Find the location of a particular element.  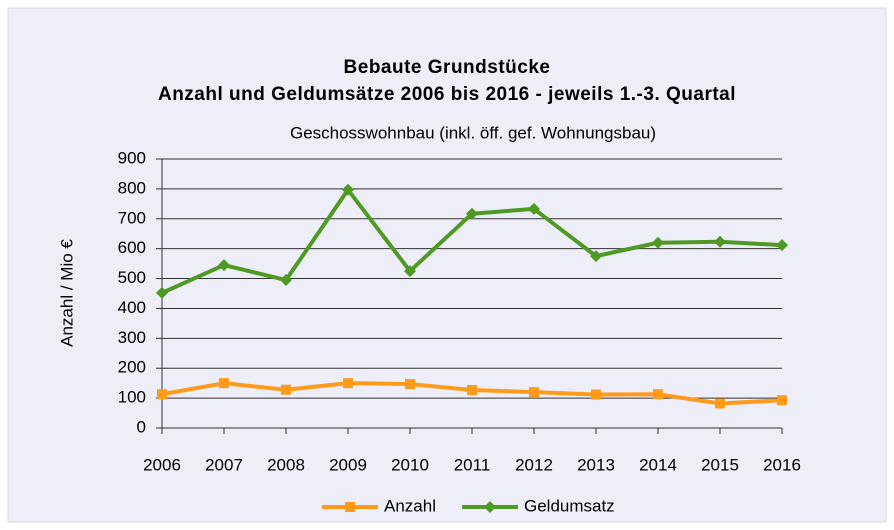

y-tick-label: 900 is located at coordinates (132, 157).